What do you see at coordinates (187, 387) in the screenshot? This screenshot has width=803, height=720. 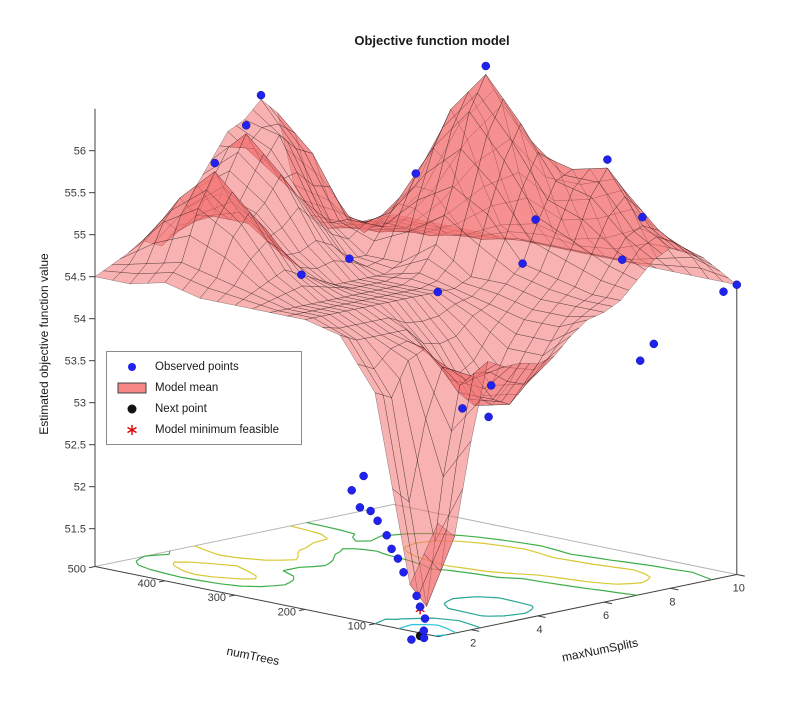 I see `legend-label: Model mean` at bounding box center [187, 387].